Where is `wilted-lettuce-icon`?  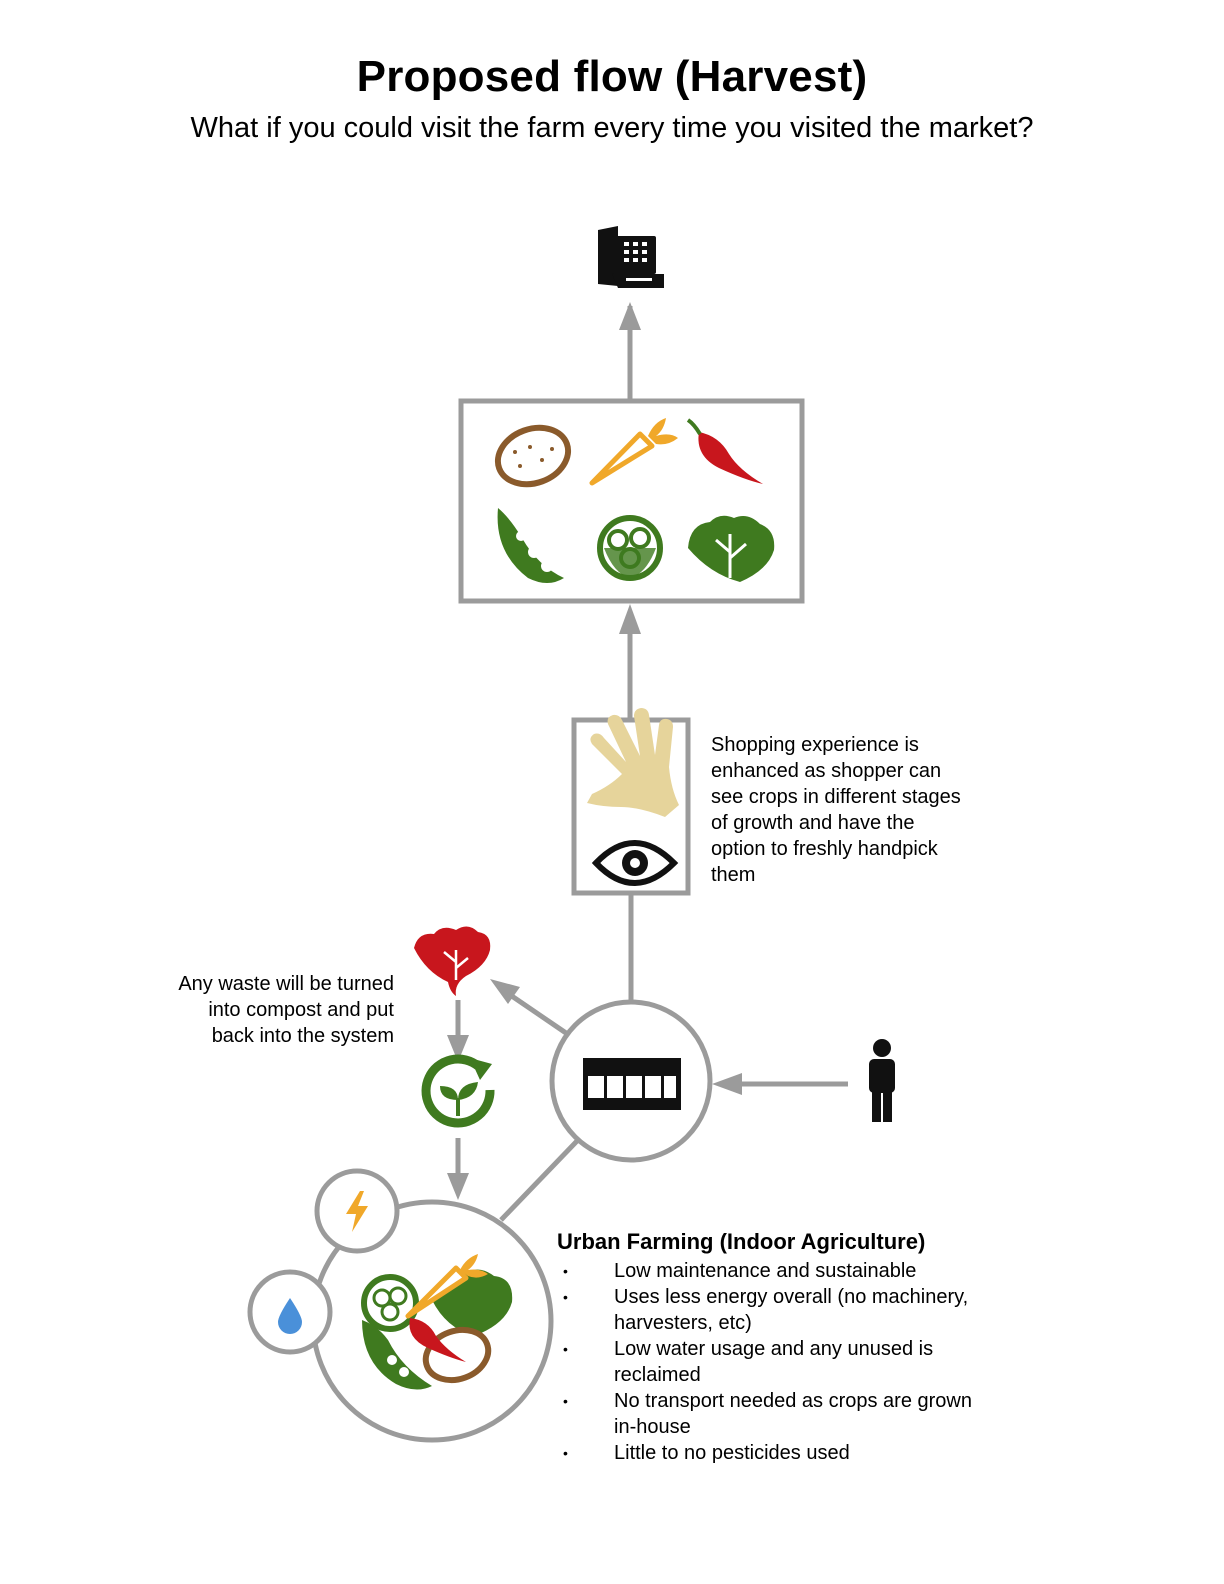
wilted-lettuce-icon is located at coordinates (452, 961).